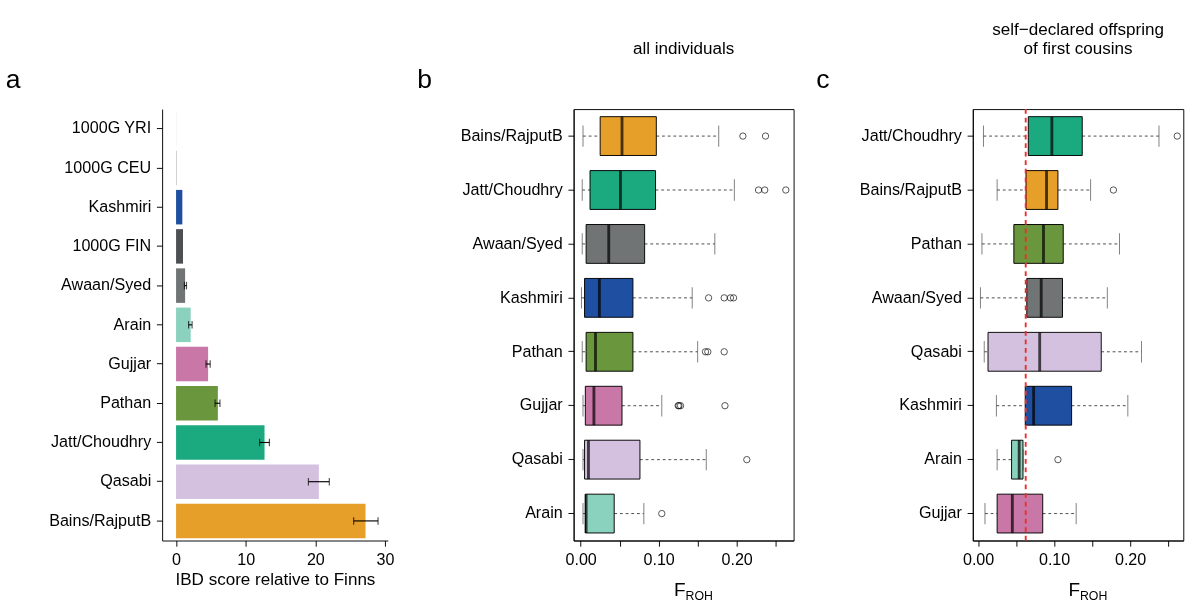 The width and height of the screenshot is (1189, 615). Describe the element at coordinates (823, 79) in the screenshot. I see `text: c` at that location.